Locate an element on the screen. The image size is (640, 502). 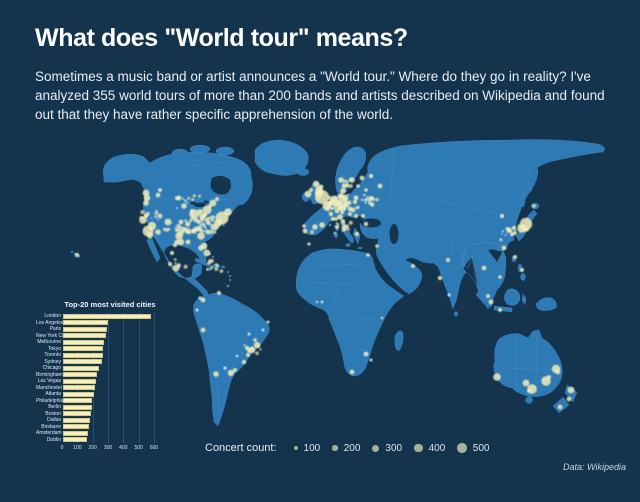
bar-label: Melbourne is located at coordinates (49, 342).